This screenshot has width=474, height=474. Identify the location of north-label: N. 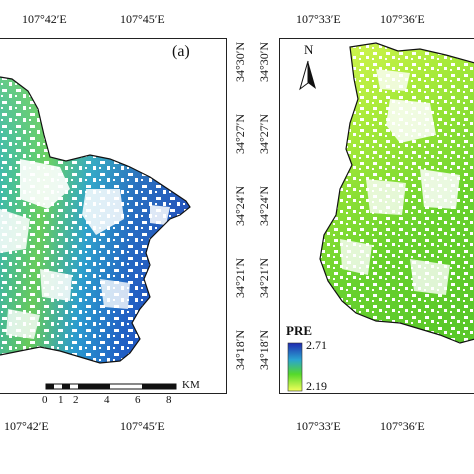
(309, 49).